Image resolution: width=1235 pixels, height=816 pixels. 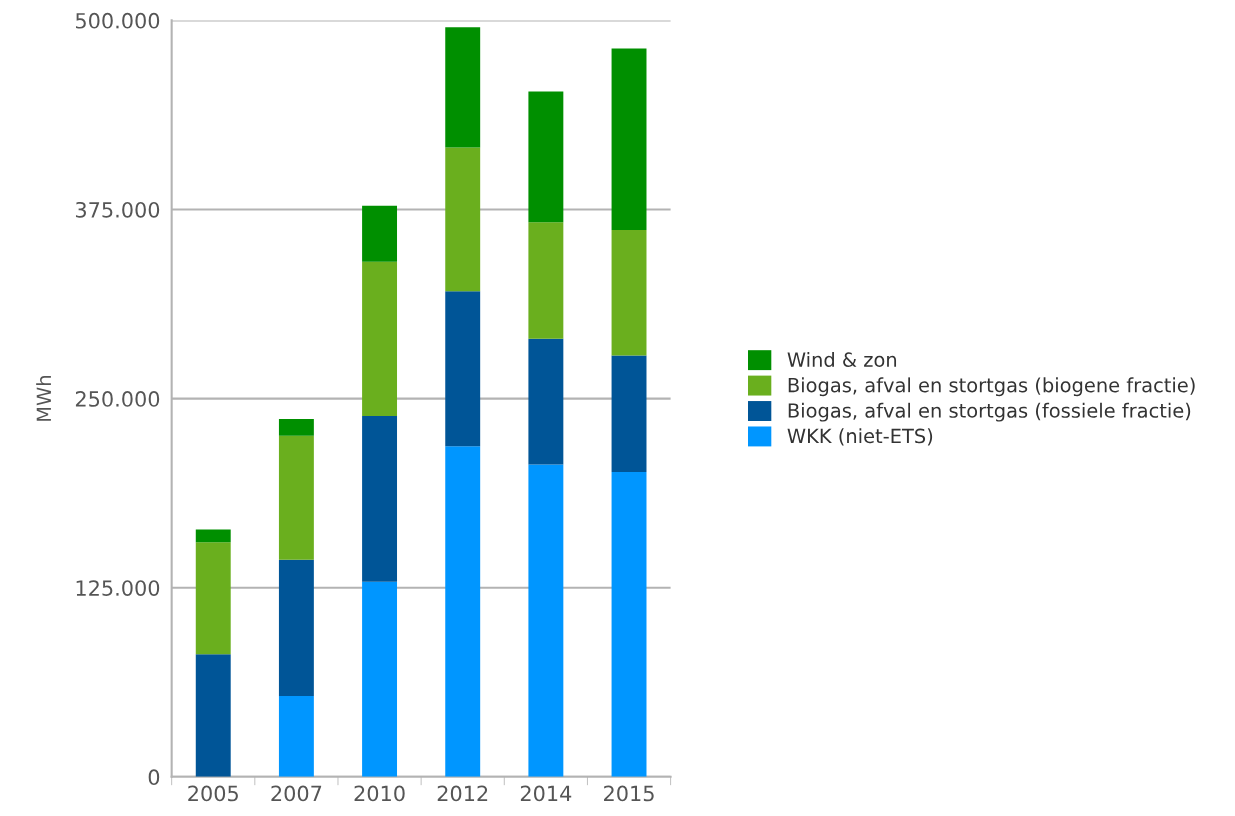 I want to click on x-tick-label: 2012, so click(x=462, y=793).